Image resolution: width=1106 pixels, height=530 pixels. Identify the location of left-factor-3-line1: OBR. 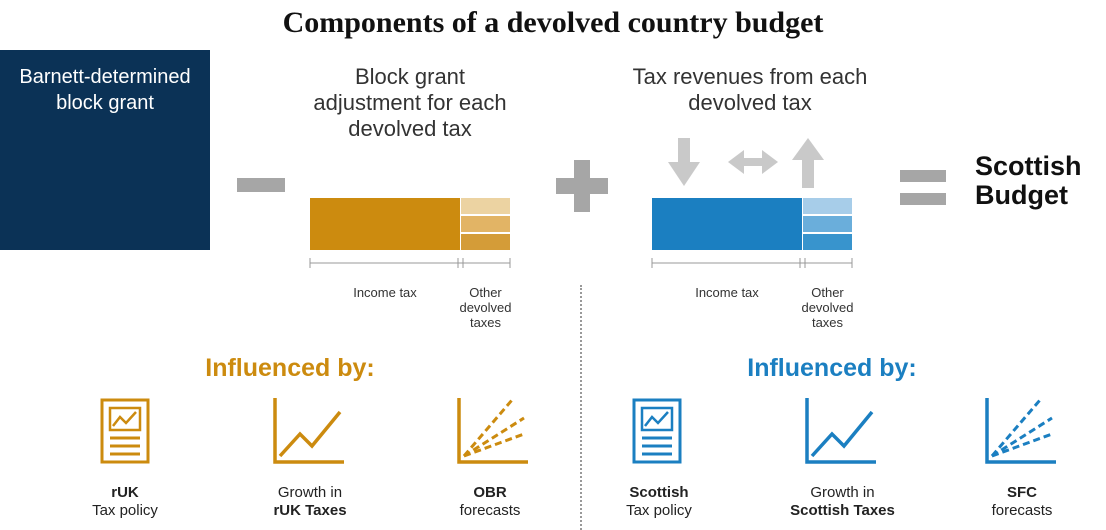
(490, 492).